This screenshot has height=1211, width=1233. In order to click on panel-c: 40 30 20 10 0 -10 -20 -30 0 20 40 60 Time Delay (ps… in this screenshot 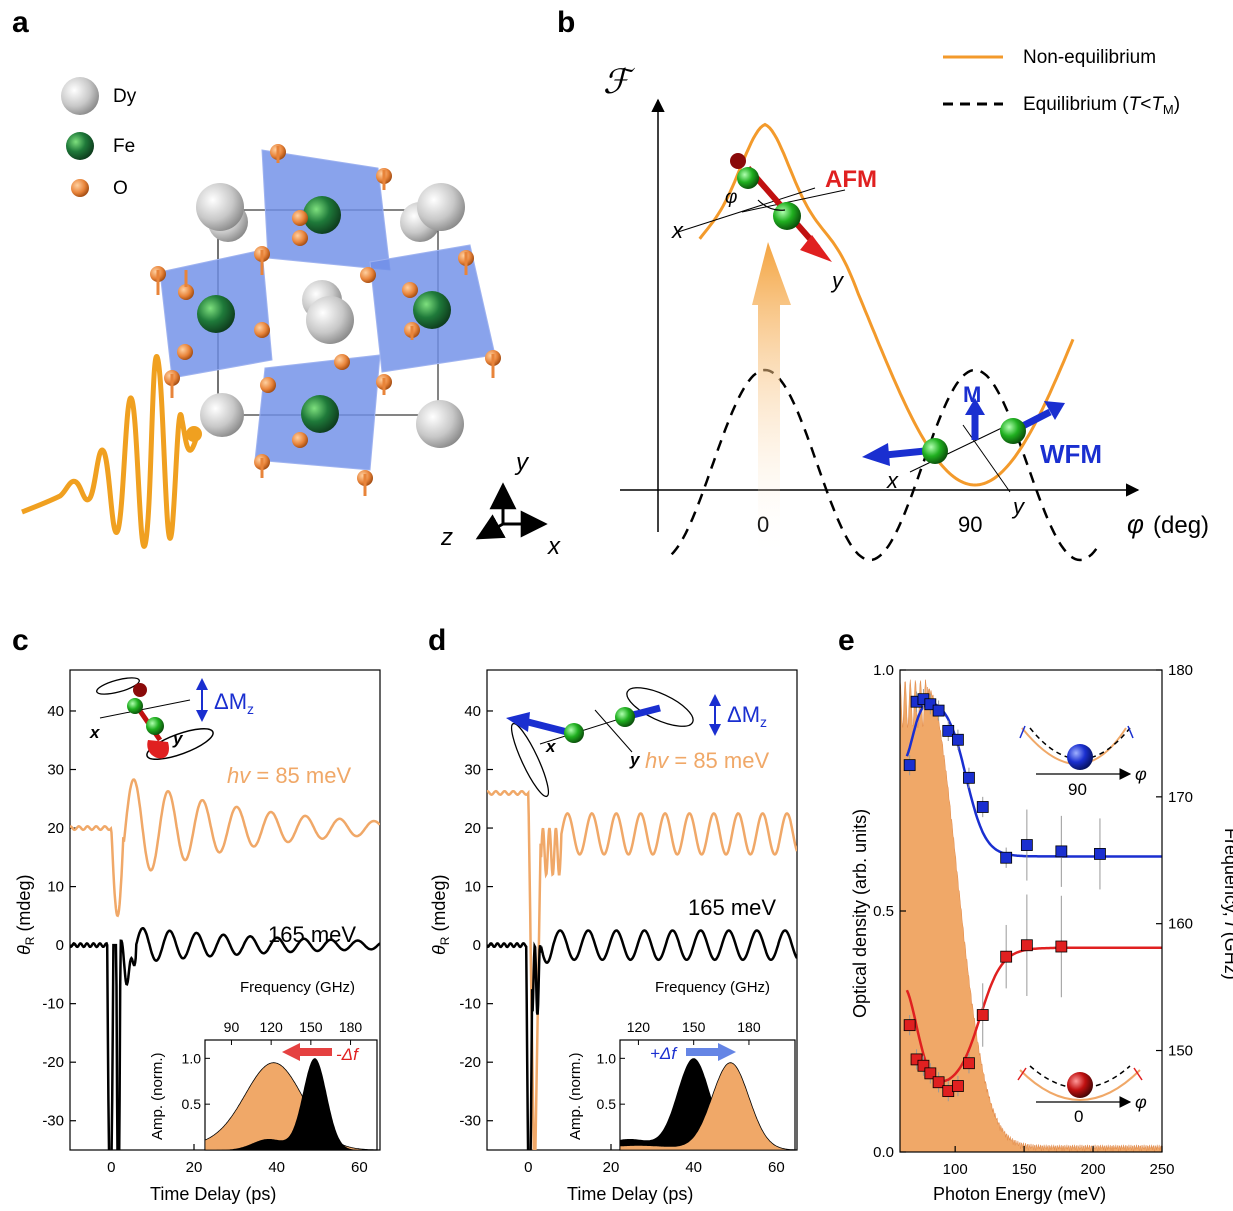, I will do `click(197, 936)`.